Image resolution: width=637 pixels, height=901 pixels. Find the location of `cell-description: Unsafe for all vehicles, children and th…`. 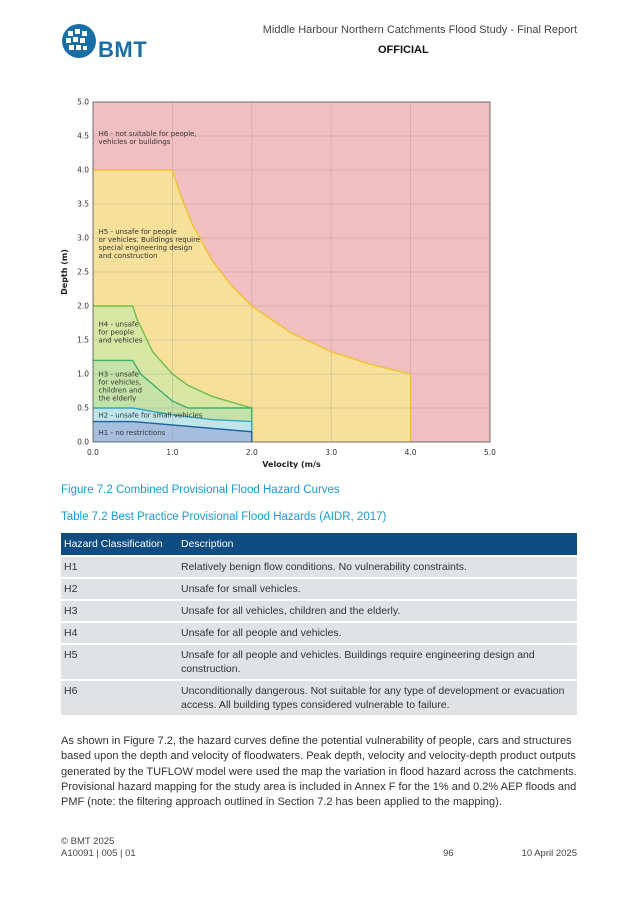

cell-description: Unsafe for all vehicles, children and th… is located at coordinates (377, 611).